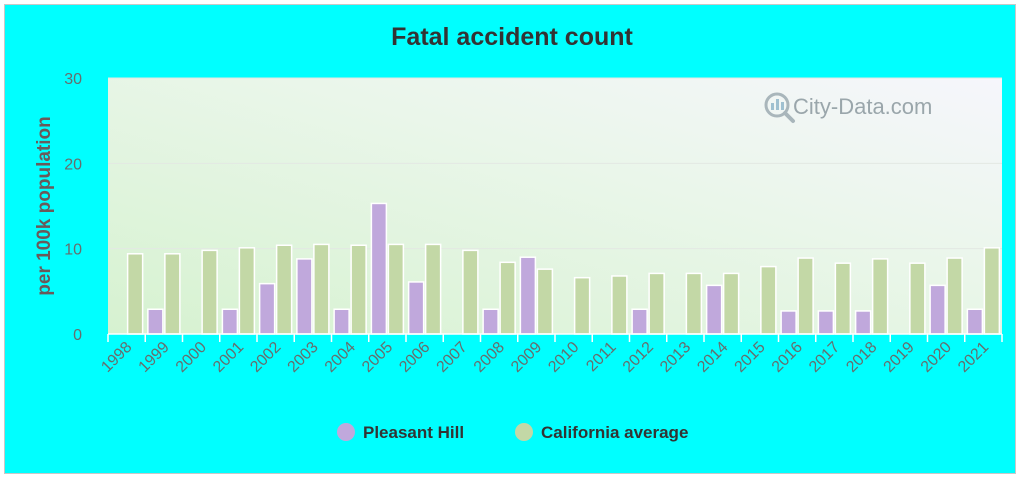 This screenshot has width=1024, height=487. What do you see at coordinates (862, 106) in the screenshot?
I see `watermark-text: City-Data.com` at bounding box center [862, 106].